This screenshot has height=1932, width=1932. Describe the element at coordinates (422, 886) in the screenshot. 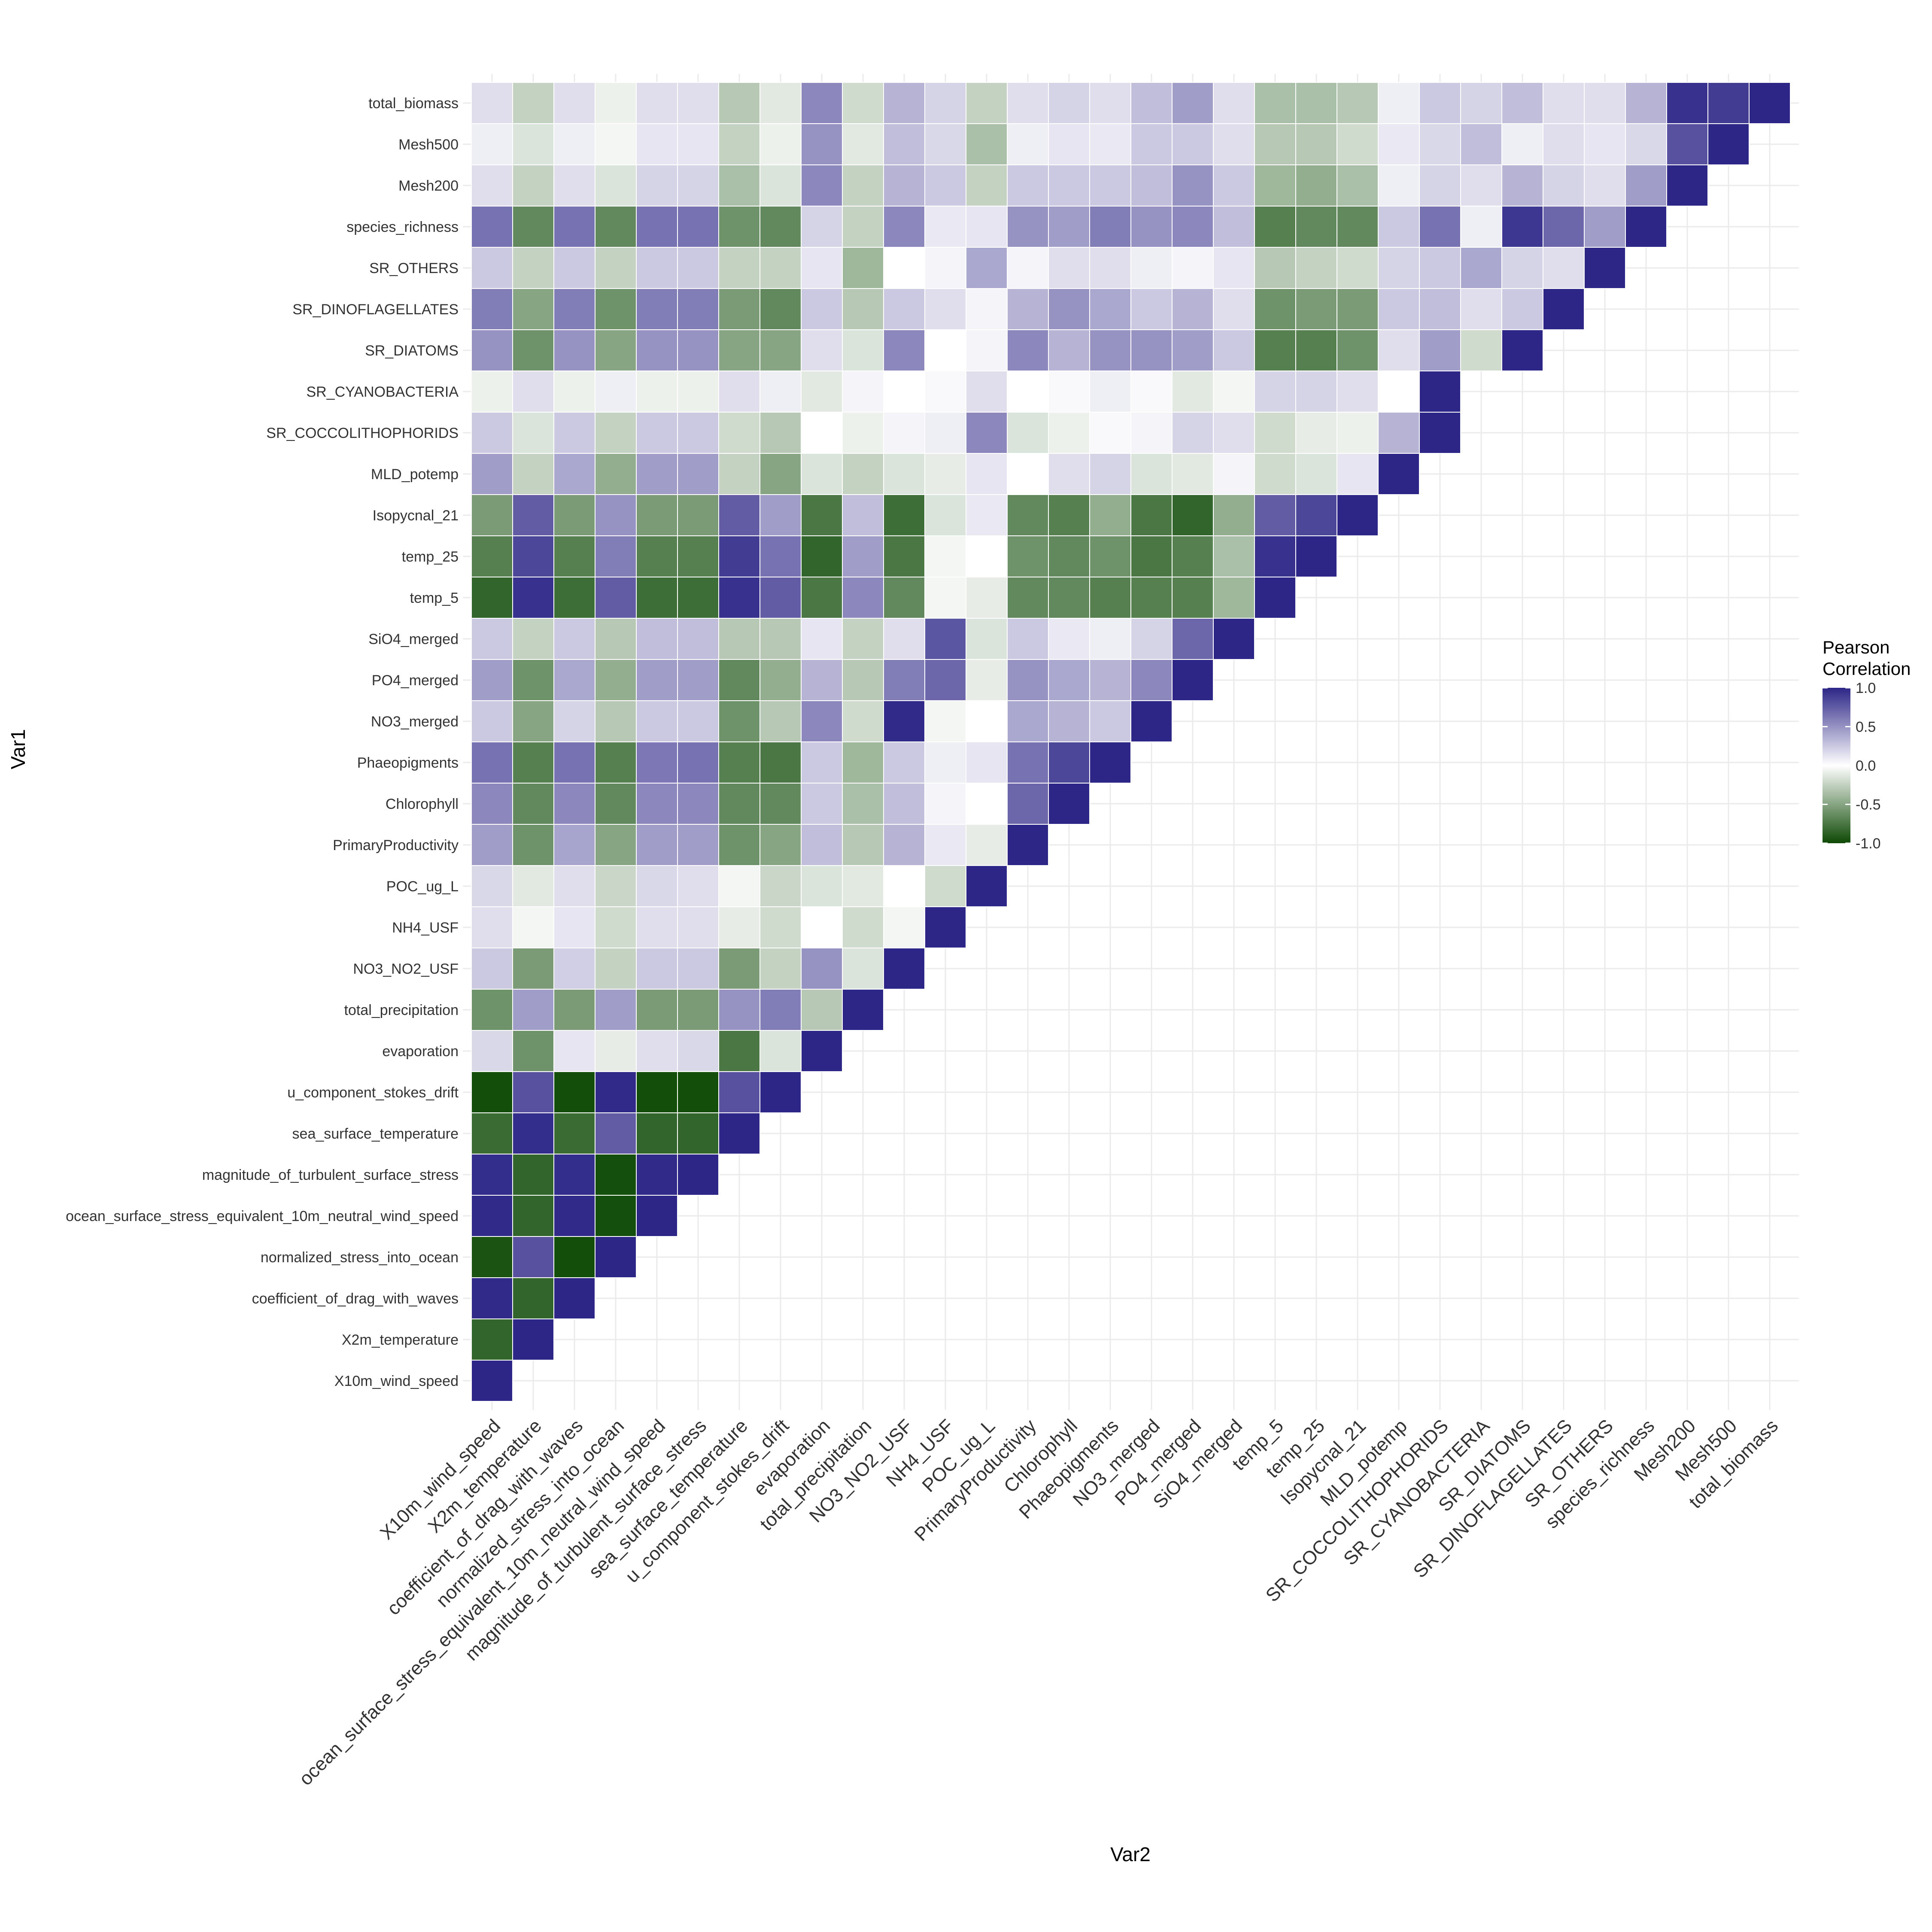

I see `y-tick-label: POC_ug_L` at that location.